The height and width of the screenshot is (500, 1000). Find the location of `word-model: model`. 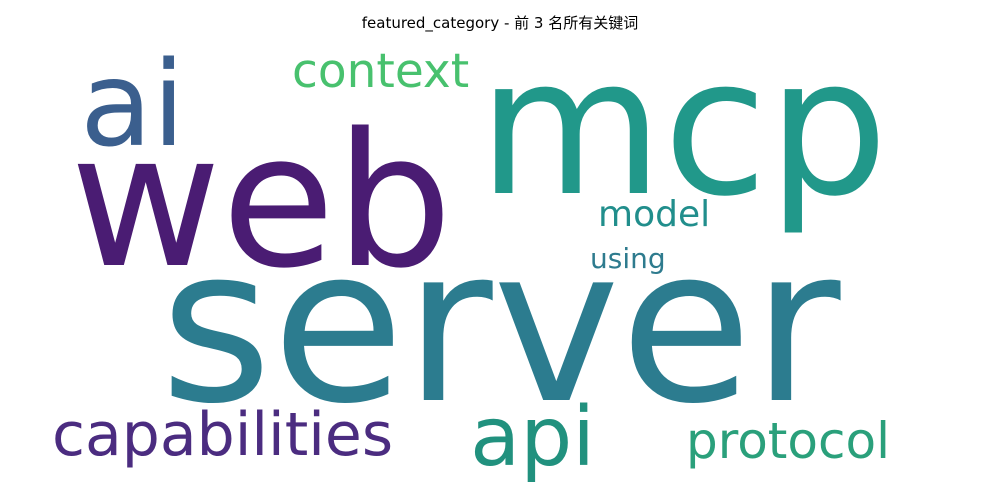

word-model: model is located at coordinates (654, 214).